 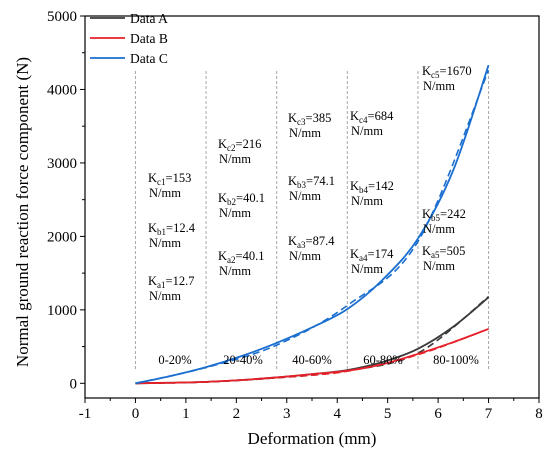 I want to click on series-line-data-b, so click(x=312, y=356).